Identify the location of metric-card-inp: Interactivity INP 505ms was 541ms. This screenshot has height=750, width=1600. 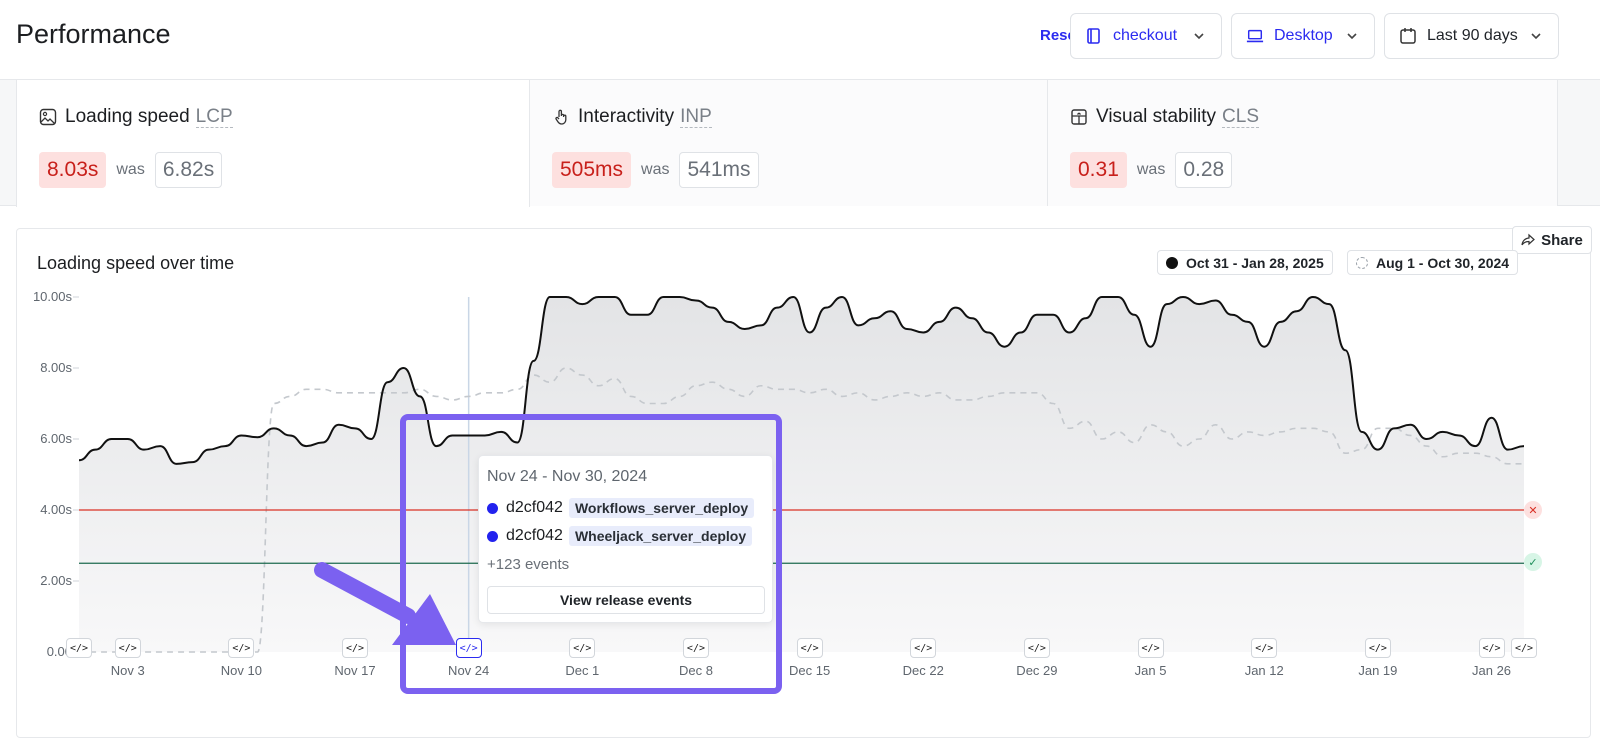
(789, 143).